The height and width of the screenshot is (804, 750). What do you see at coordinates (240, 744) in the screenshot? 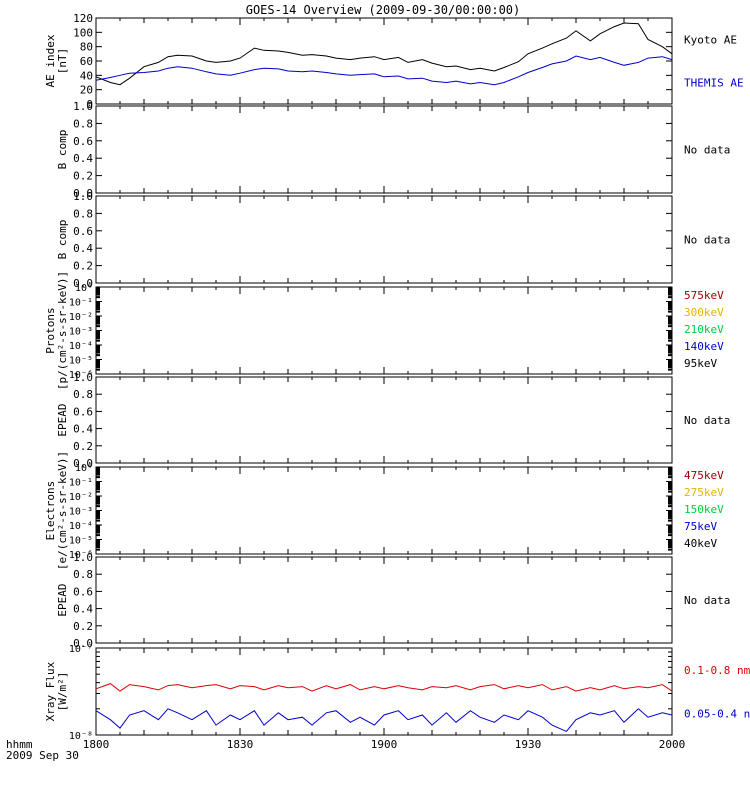
I see `time-tick-label: 1830` at bounding box center [240, 744].